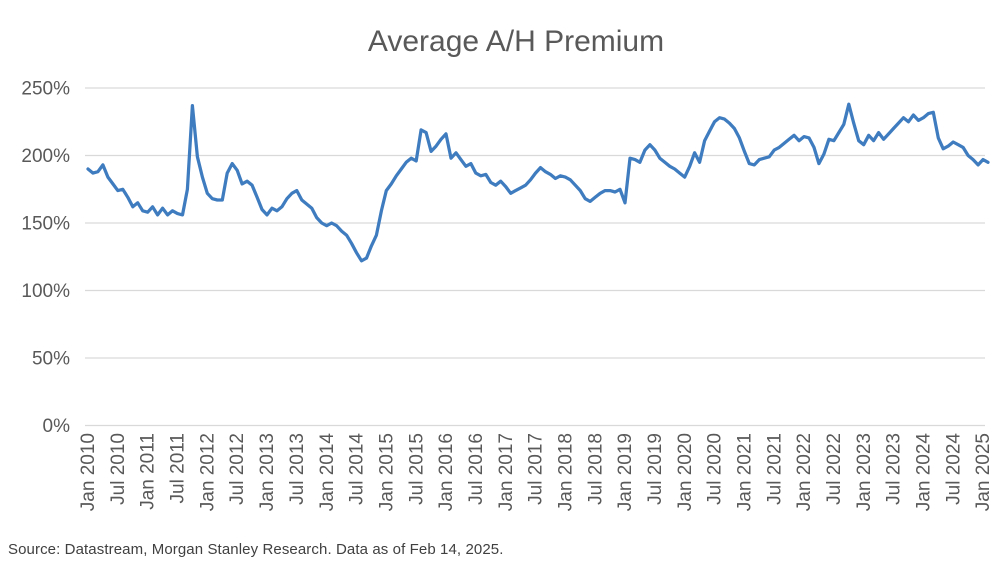 This screenshot has height=579, width=996. What do you see at coordinates (953, 469) in the screenshot?
I see `x-tick-label: Jul 2024` at bounding box center [953, 469].